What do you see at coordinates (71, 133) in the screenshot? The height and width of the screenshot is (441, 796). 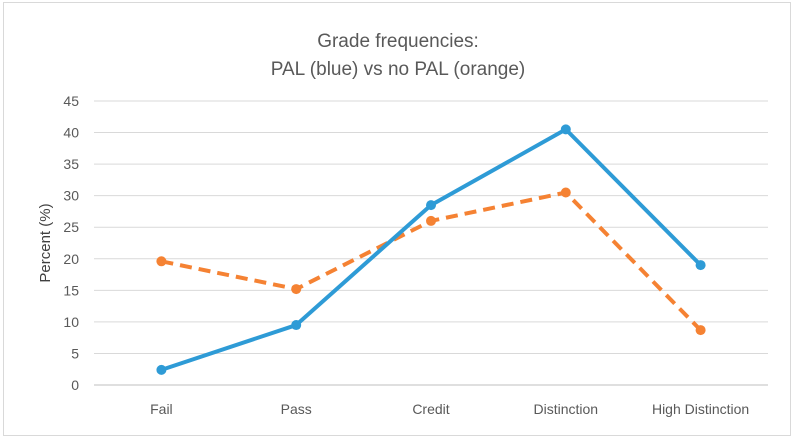 I see `y-tick-label: 40` at bounding box center [71, 133].